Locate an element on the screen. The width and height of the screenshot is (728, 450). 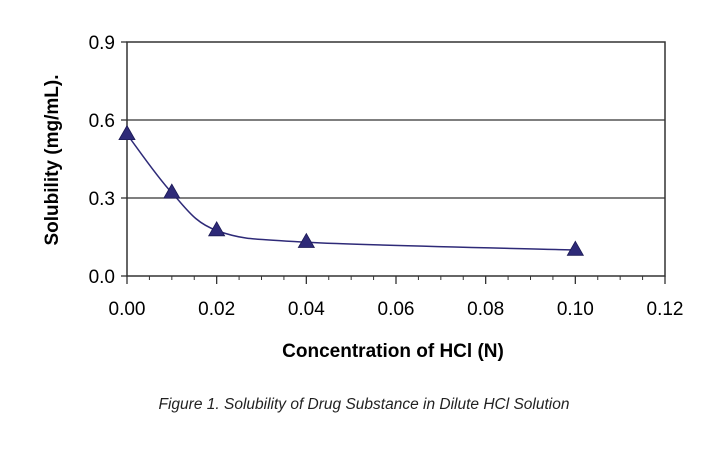
x-tick-label: 0.08 is located at coordinates (485, 309).